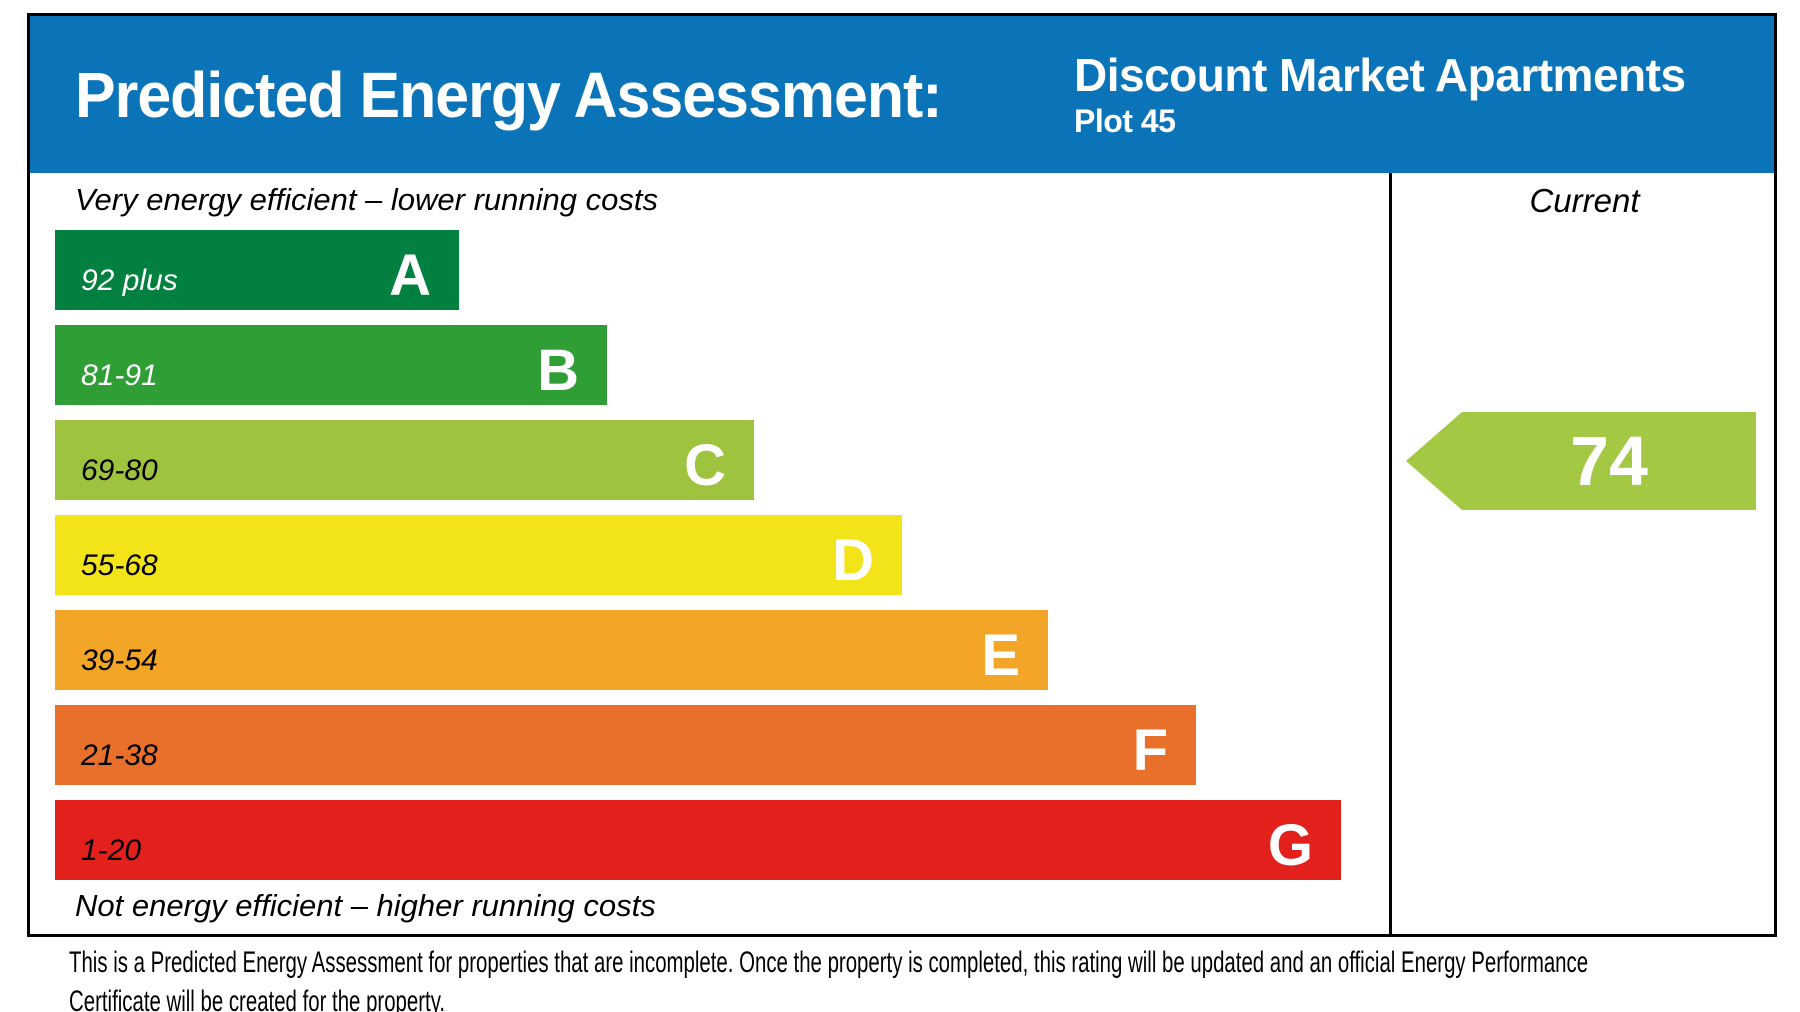  I want to click on band-letter: A, so click(410, 275).